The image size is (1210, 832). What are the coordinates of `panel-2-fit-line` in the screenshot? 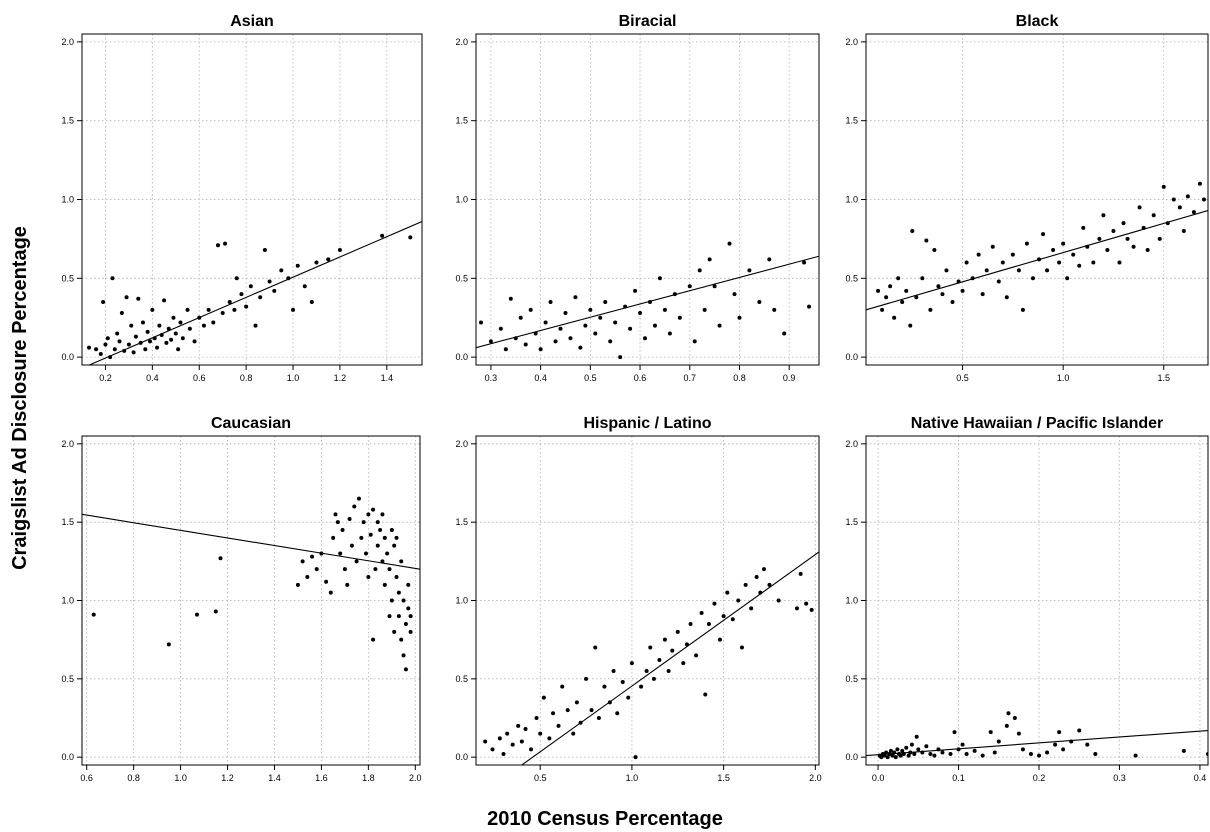 It's located at (647, 302).